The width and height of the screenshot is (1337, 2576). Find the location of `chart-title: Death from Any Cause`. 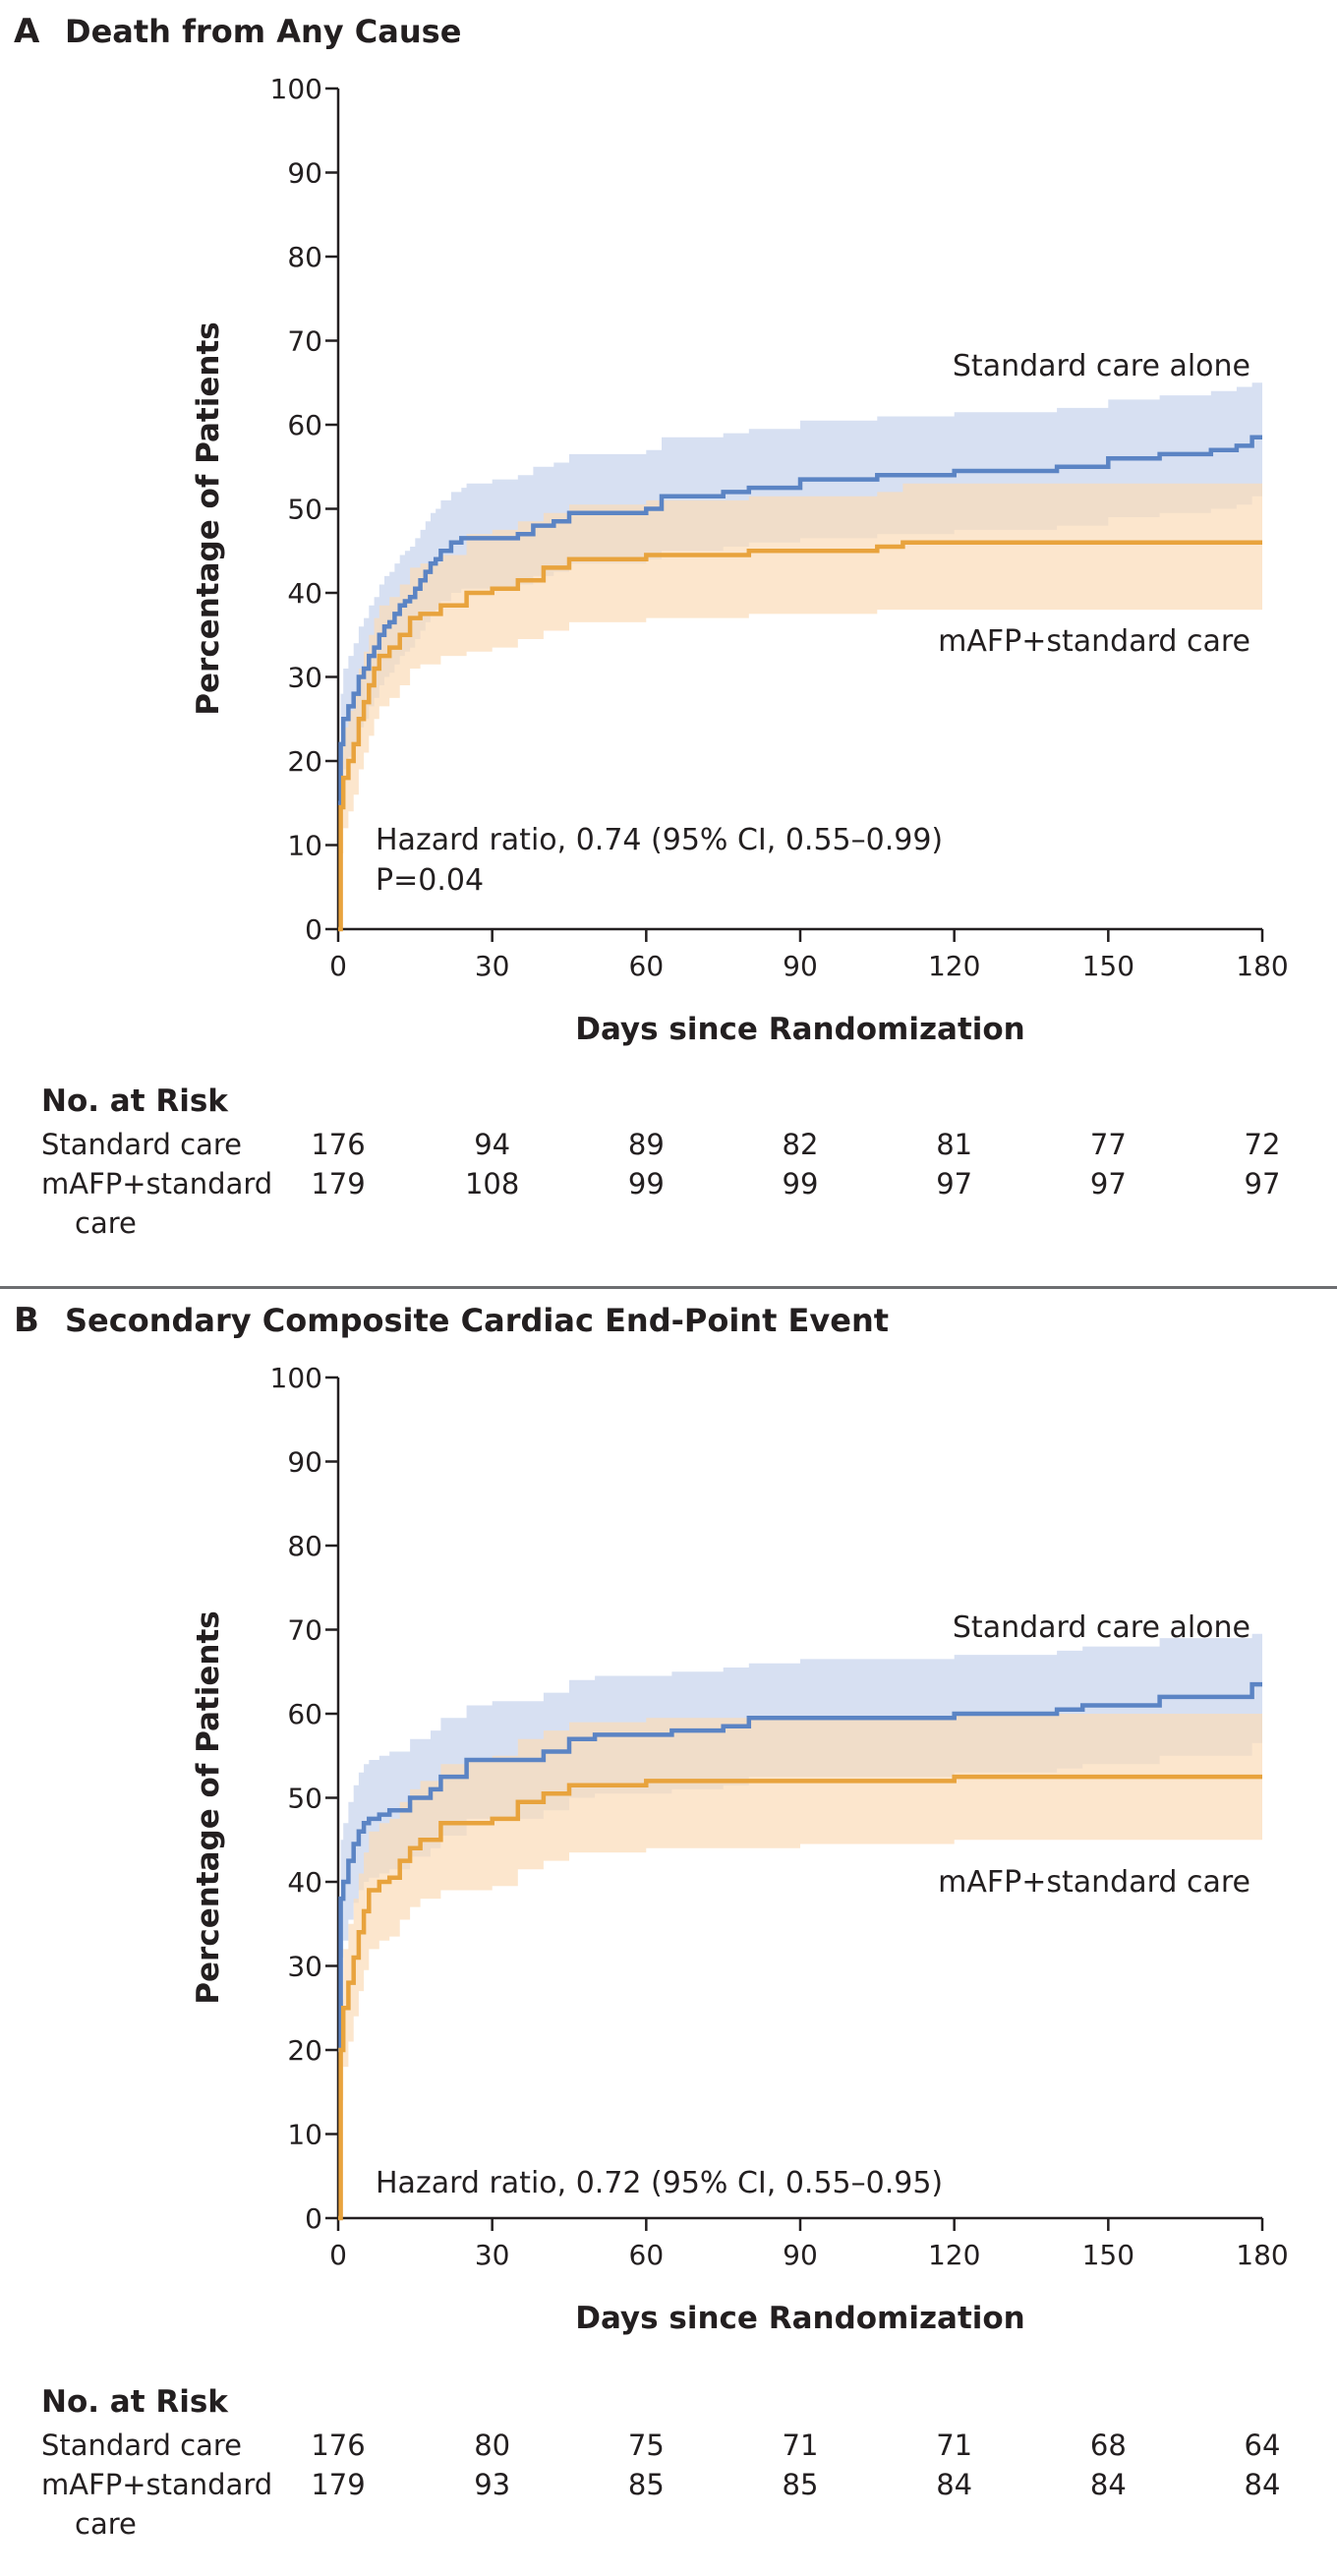

chart-title: Death from Any Cause is located at coordinates (263, 31).